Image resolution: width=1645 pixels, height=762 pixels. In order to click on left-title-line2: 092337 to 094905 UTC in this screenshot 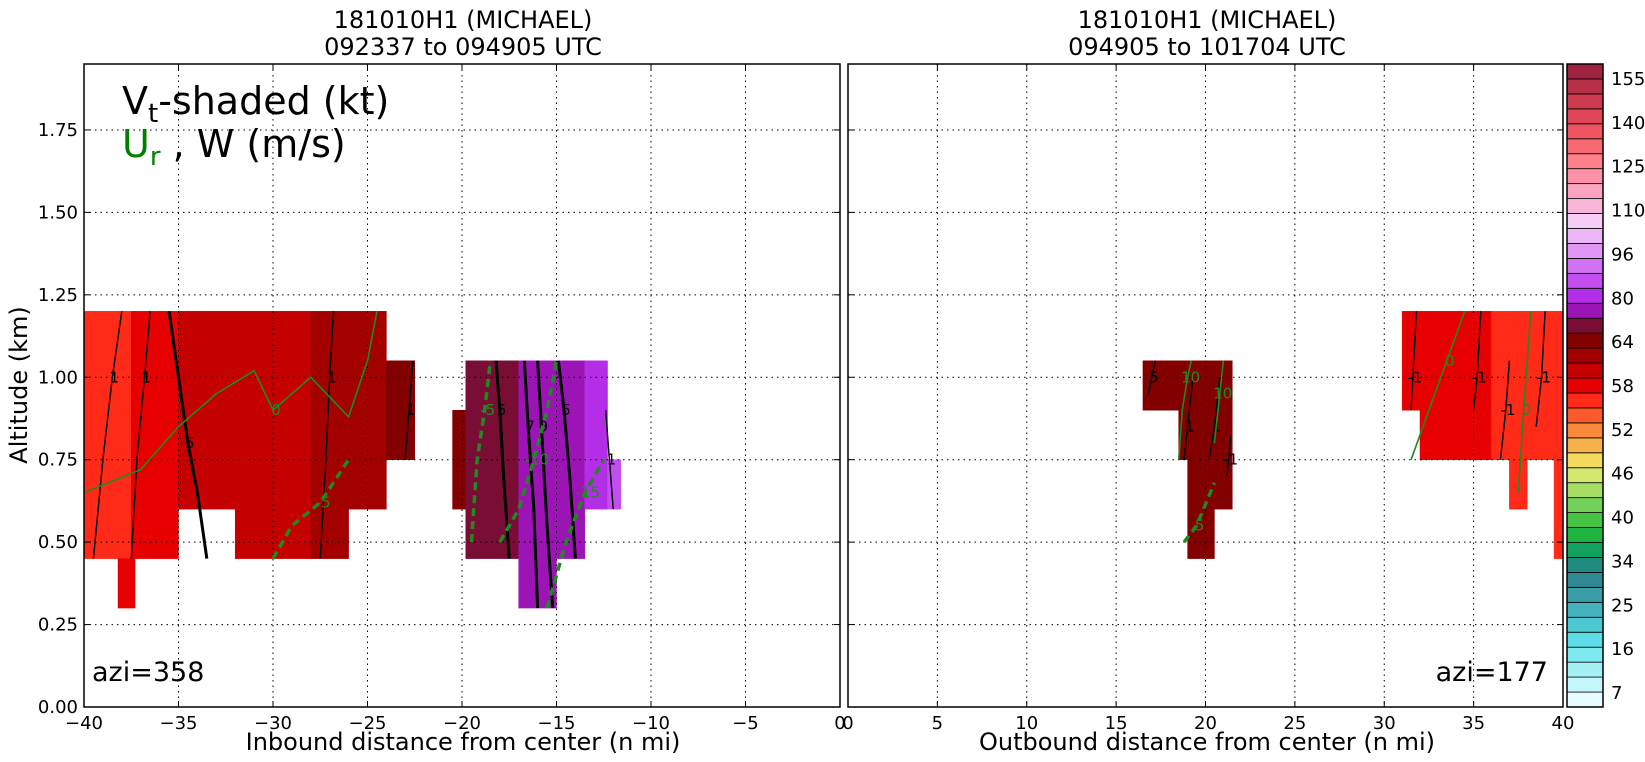, I will do `click(463, 47)`.